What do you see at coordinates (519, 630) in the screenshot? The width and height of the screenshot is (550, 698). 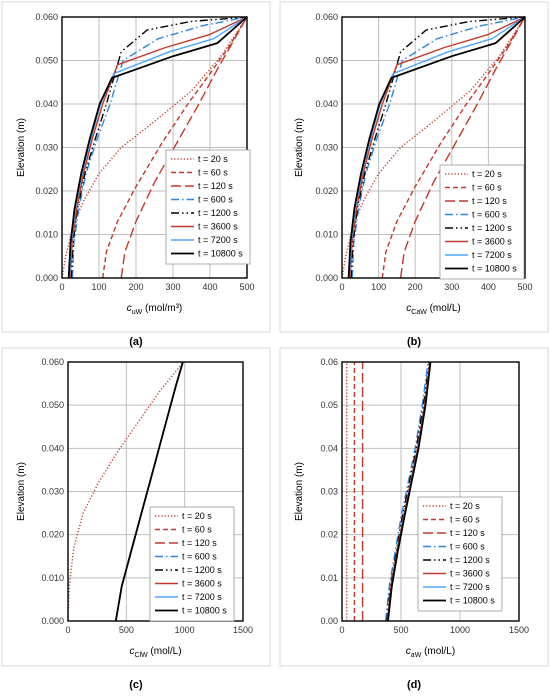 I see `x-tick-label: 1500` at bounding box center [519, 630].